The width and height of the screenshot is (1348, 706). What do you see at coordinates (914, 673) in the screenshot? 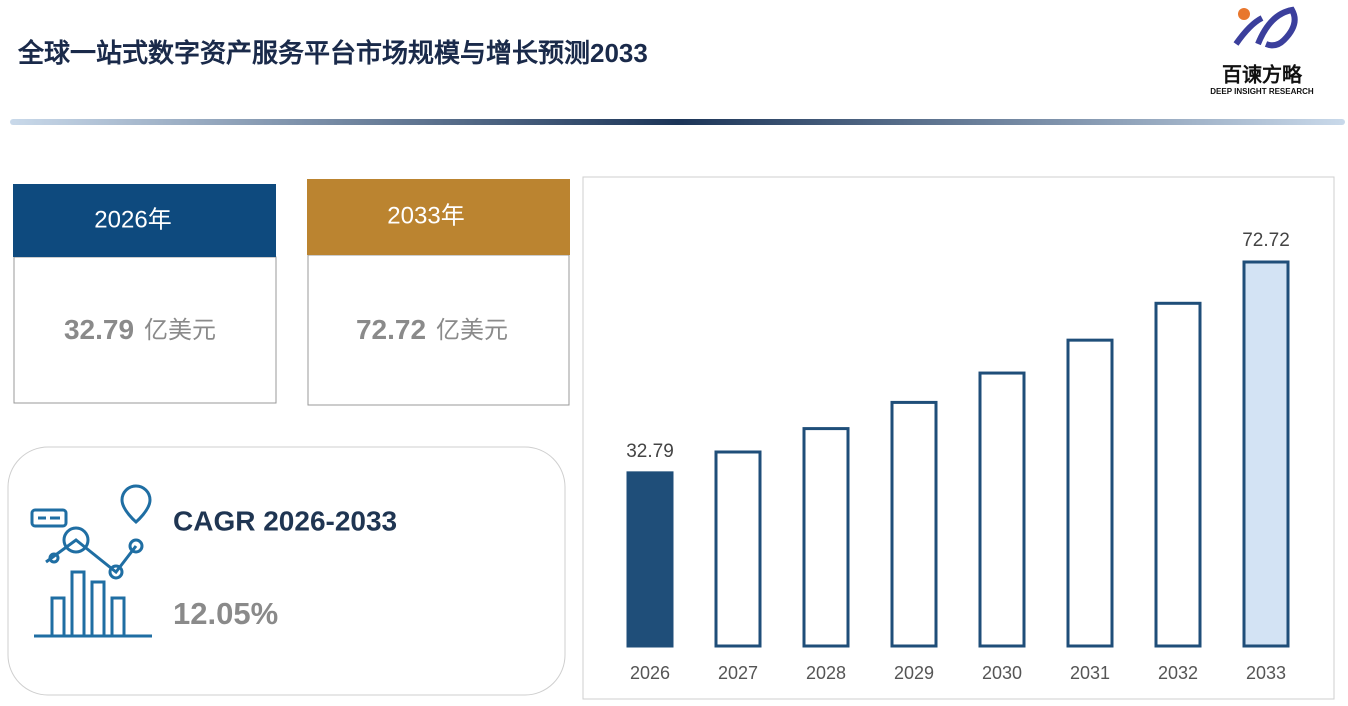
I see `x-tick-label: 2029` at bounding box center [914, 673].